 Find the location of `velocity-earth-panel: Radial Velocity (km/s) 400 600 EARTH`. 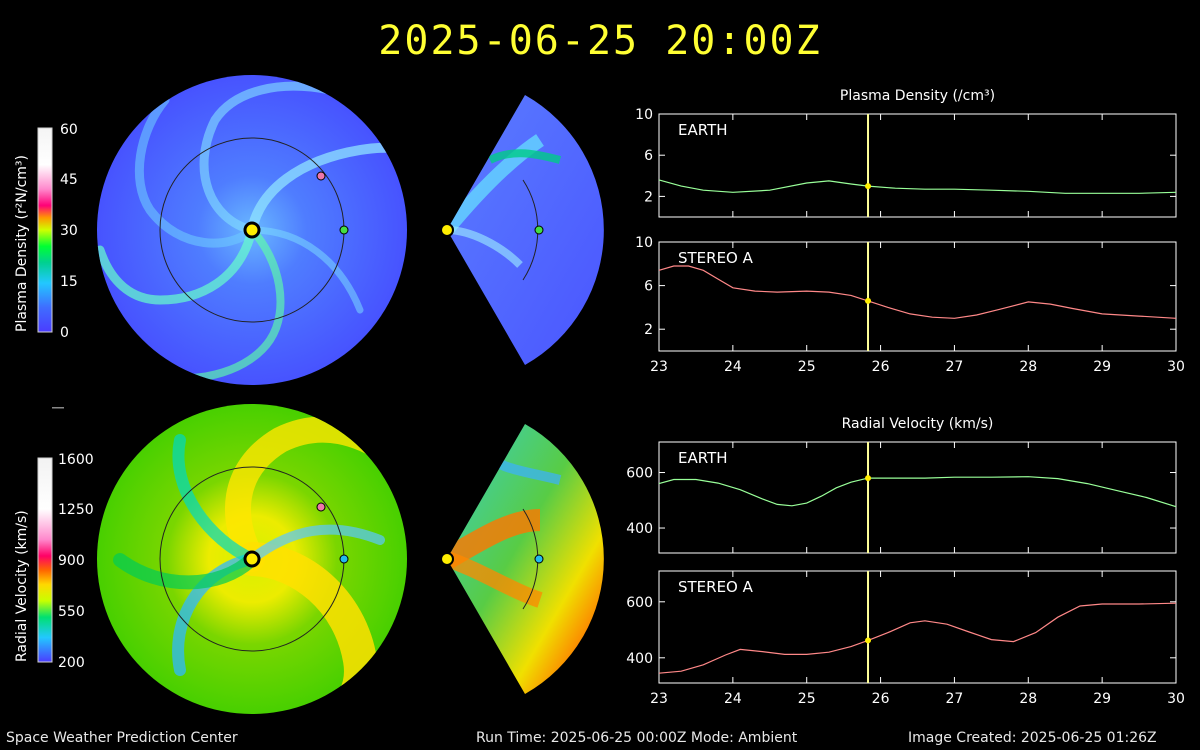

velocity-earth-panel: Radial Velocity (km/s) 400 600 EARTH is located at coordinates (901, 485).